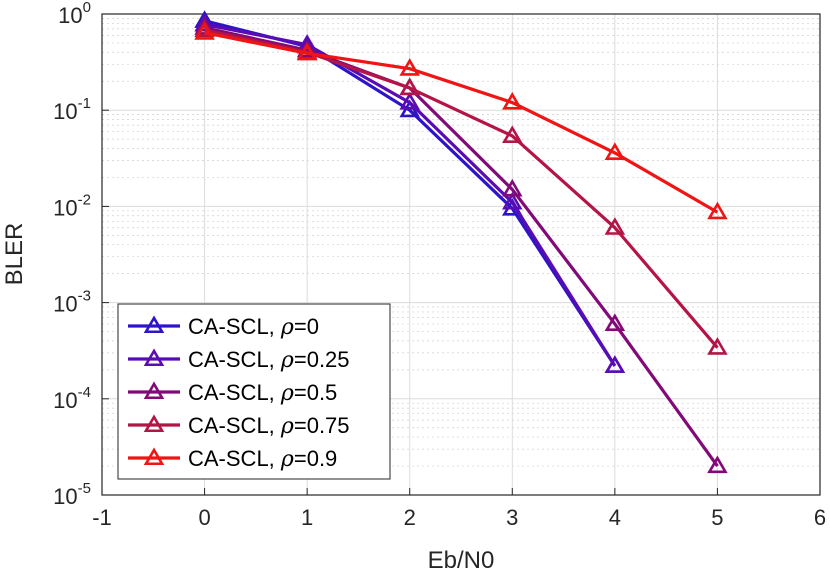 Image resolution: width=830 pixels, height=579 pixels. Describe the element at coordinates (820, 517) in the screenshot. I see `x-tick-label: 6` at that location.